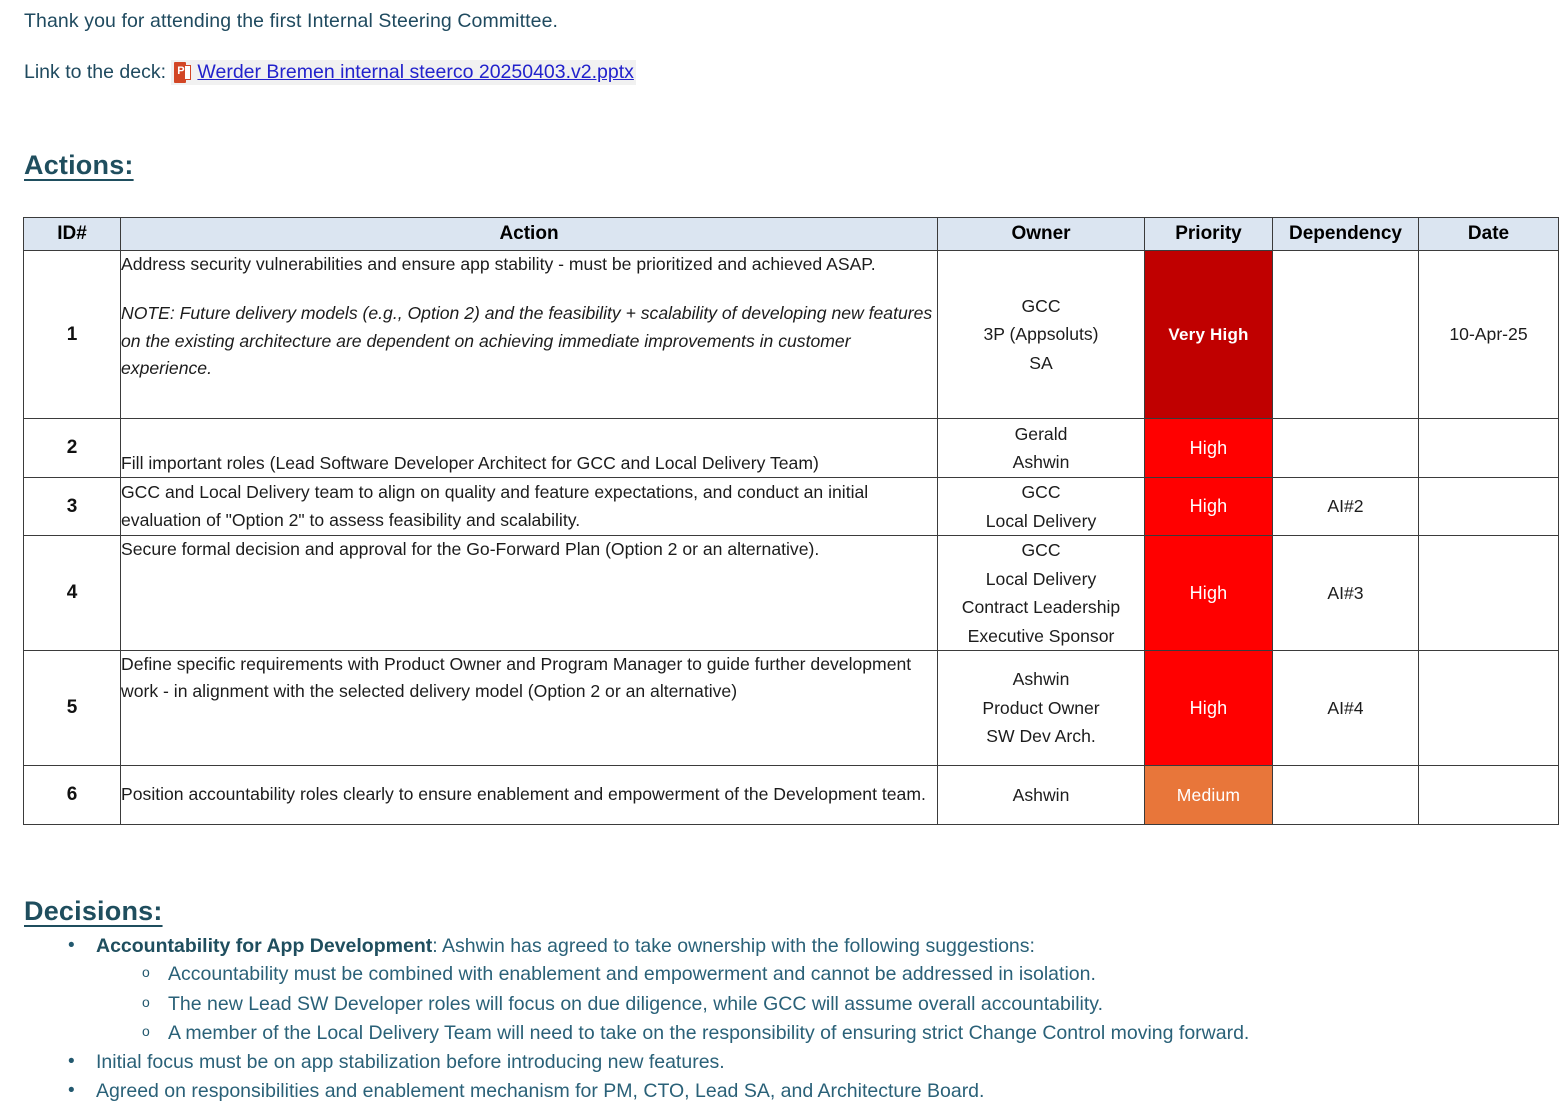 The height and width of the screenshot is (1107, 1563). What do you see at coordinates (1041, 334) in the screenshot?
I see `cell-owner: GCC 3P (Appsoluts) SA` at bounding box center [1041, 334].